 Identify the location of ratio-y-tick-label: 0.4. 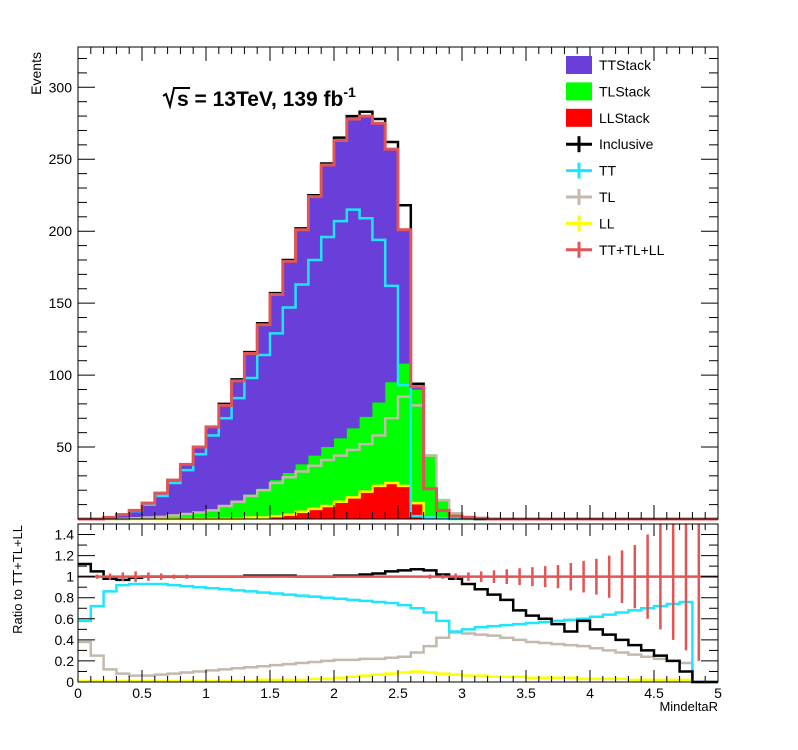
(65, 640).